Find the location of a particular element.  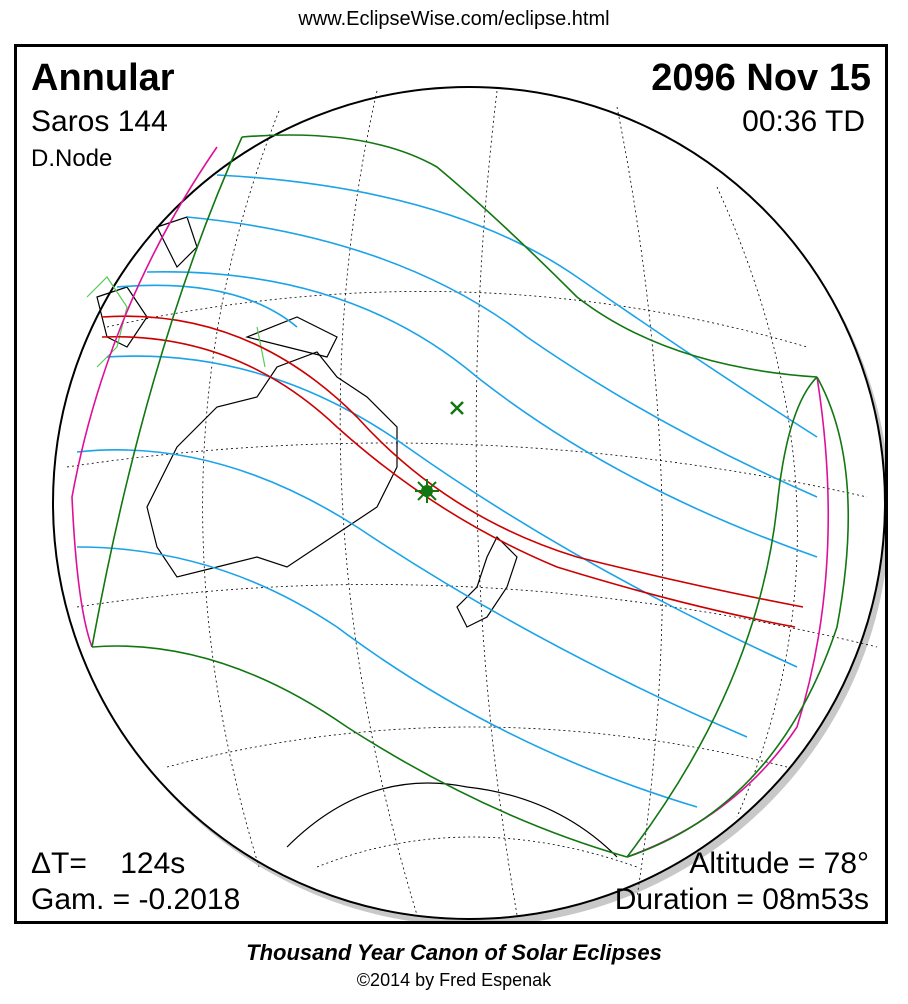

eclipse-time: 00:36 TD is located at coordinates (803, 121).